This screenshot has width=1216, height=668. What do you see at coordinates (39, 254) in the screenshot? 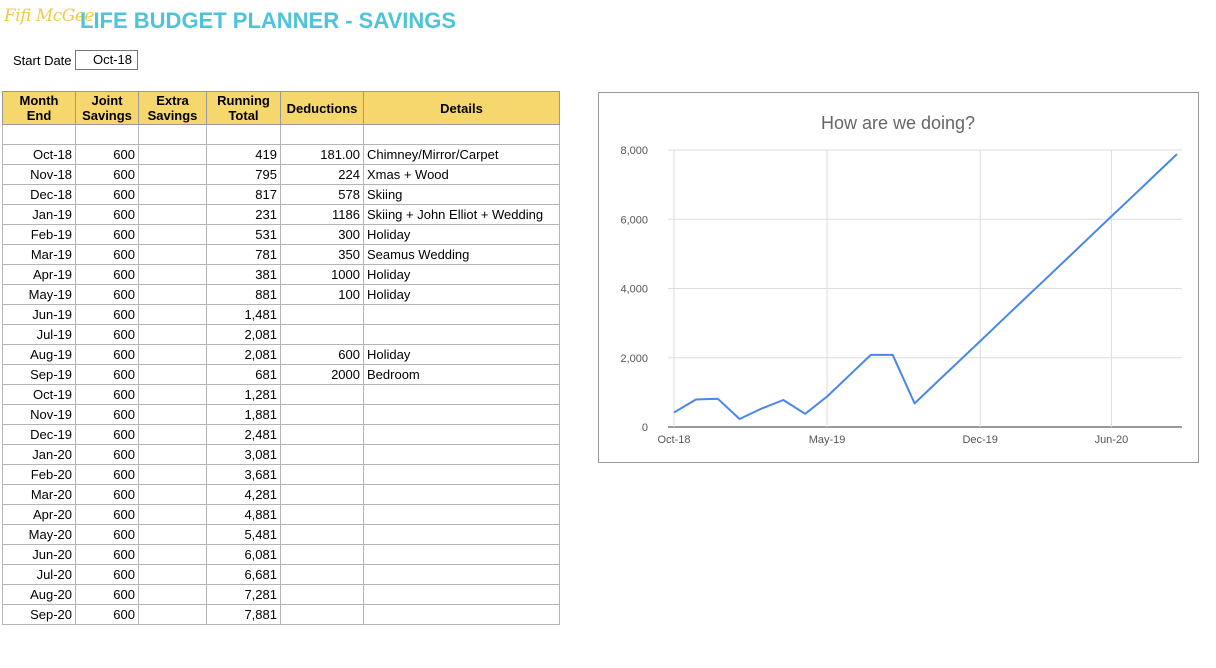
I see `cell-month: Mar-19` at bounding box center [39, 254].